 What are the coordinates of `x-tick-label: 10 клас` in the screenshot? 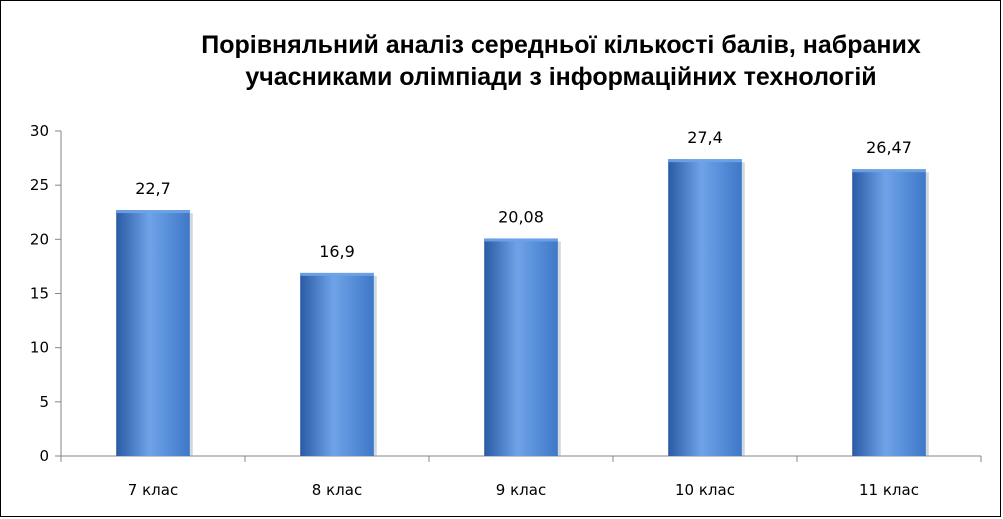 It's located at (705, 490).